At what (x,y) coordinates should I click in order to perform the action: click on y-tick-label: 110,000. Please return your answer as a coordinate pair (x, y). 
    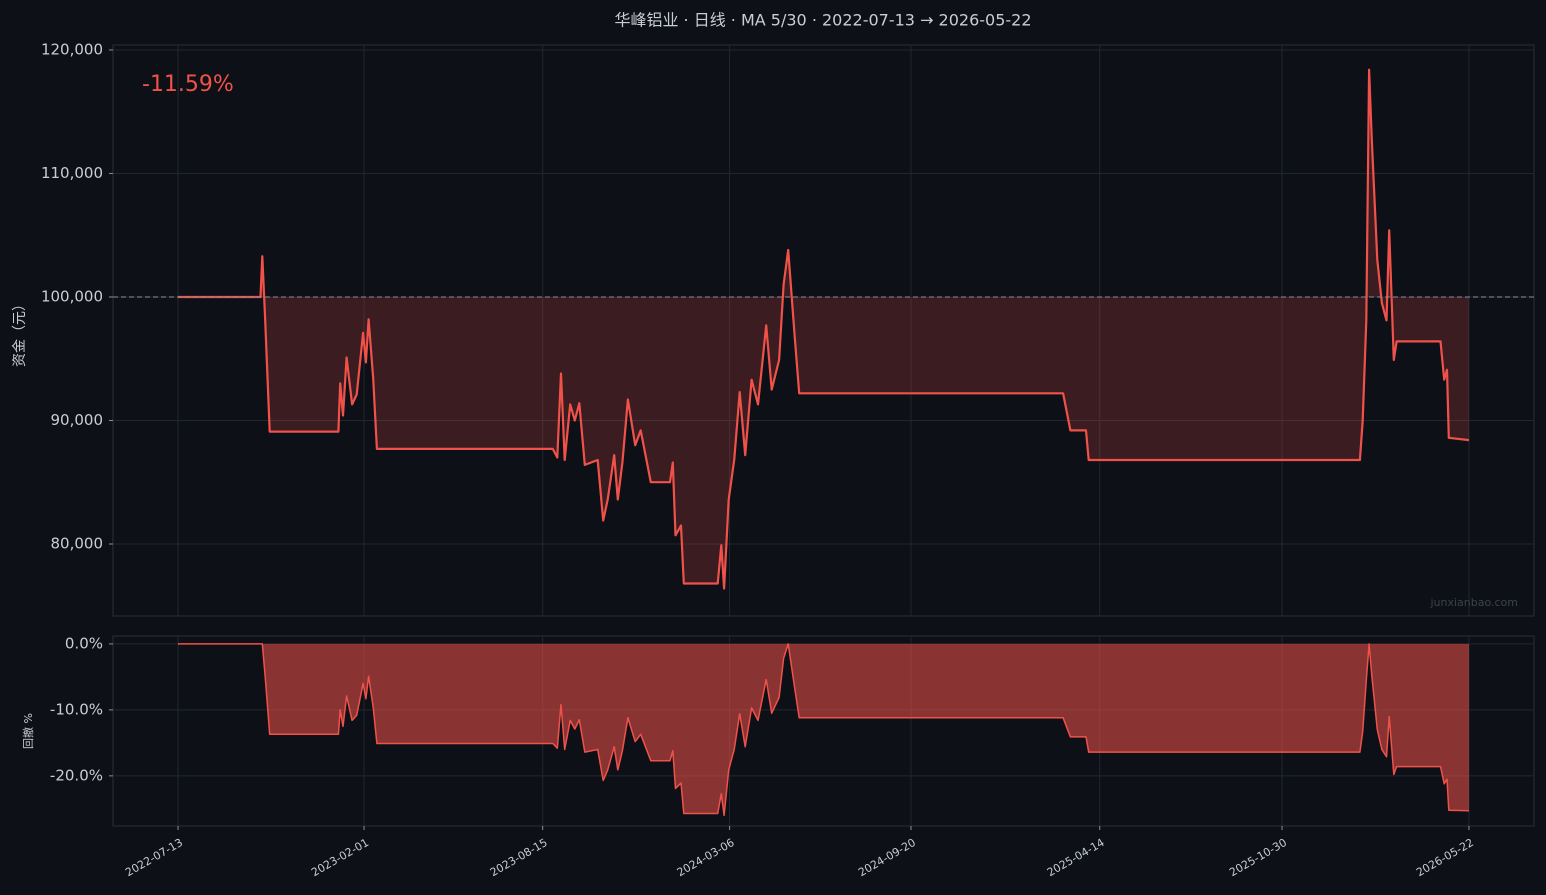
    Looking at the image, I should click on (72, 173).